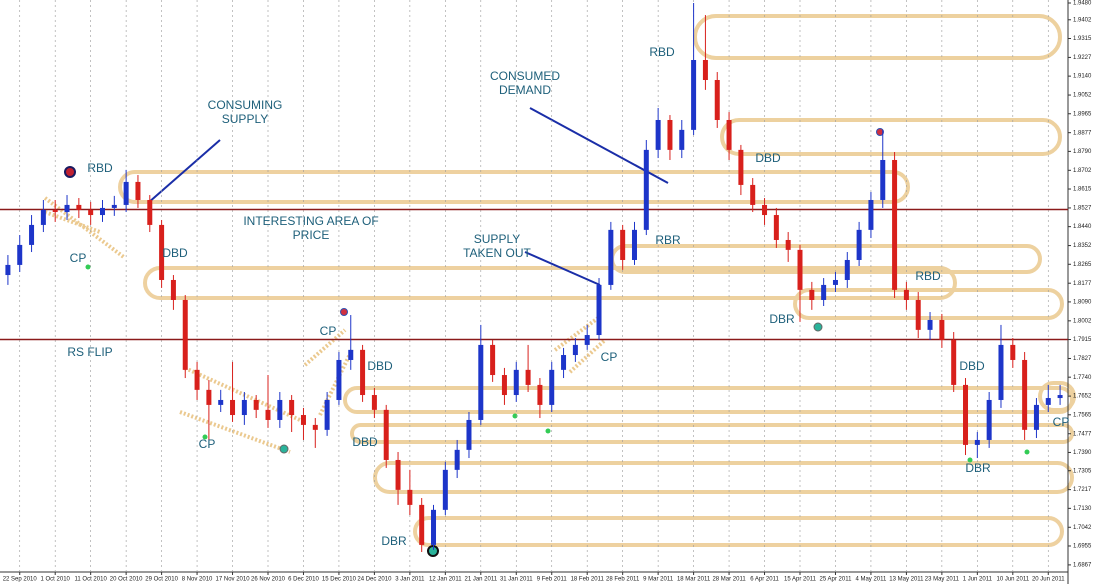 The image size is (1096, 584). What do you see at coordinates (524, 83) in the screenshot?
I see `annotation: CONSUMED DEMAND` at bounding box center [524, 83].